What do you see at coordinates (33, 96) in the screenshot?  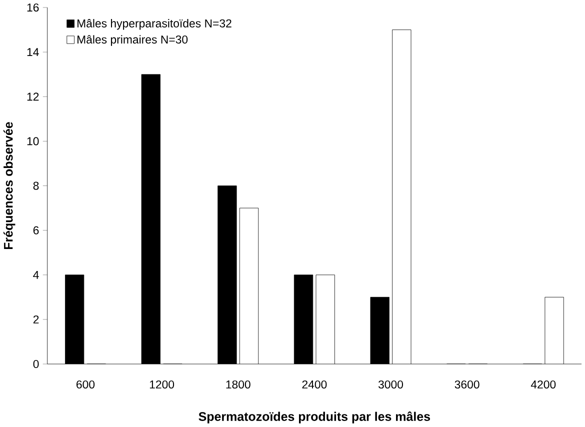 I see `y-tick-label: 12` at bounding box center [33, 96].